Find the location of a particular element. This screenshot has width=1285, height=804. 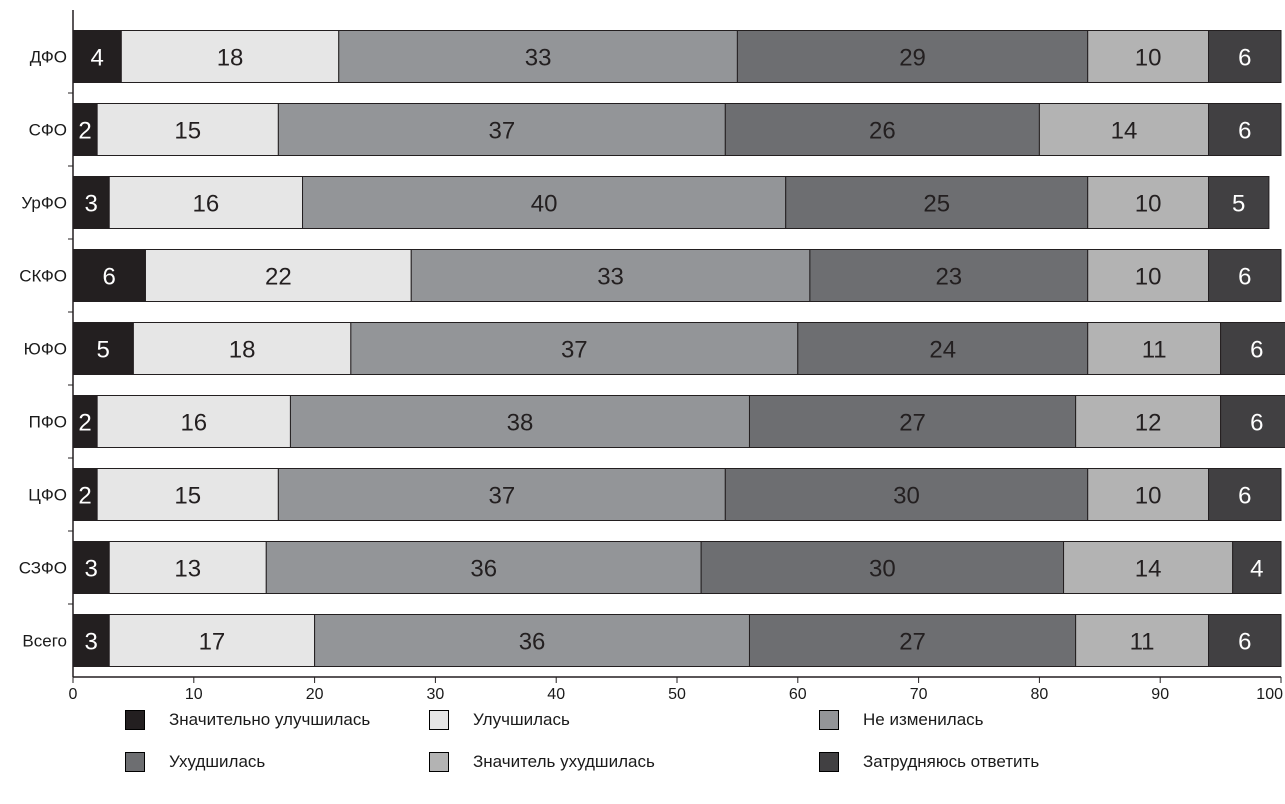

data-label: 17 is located at coordinates (212, 642).